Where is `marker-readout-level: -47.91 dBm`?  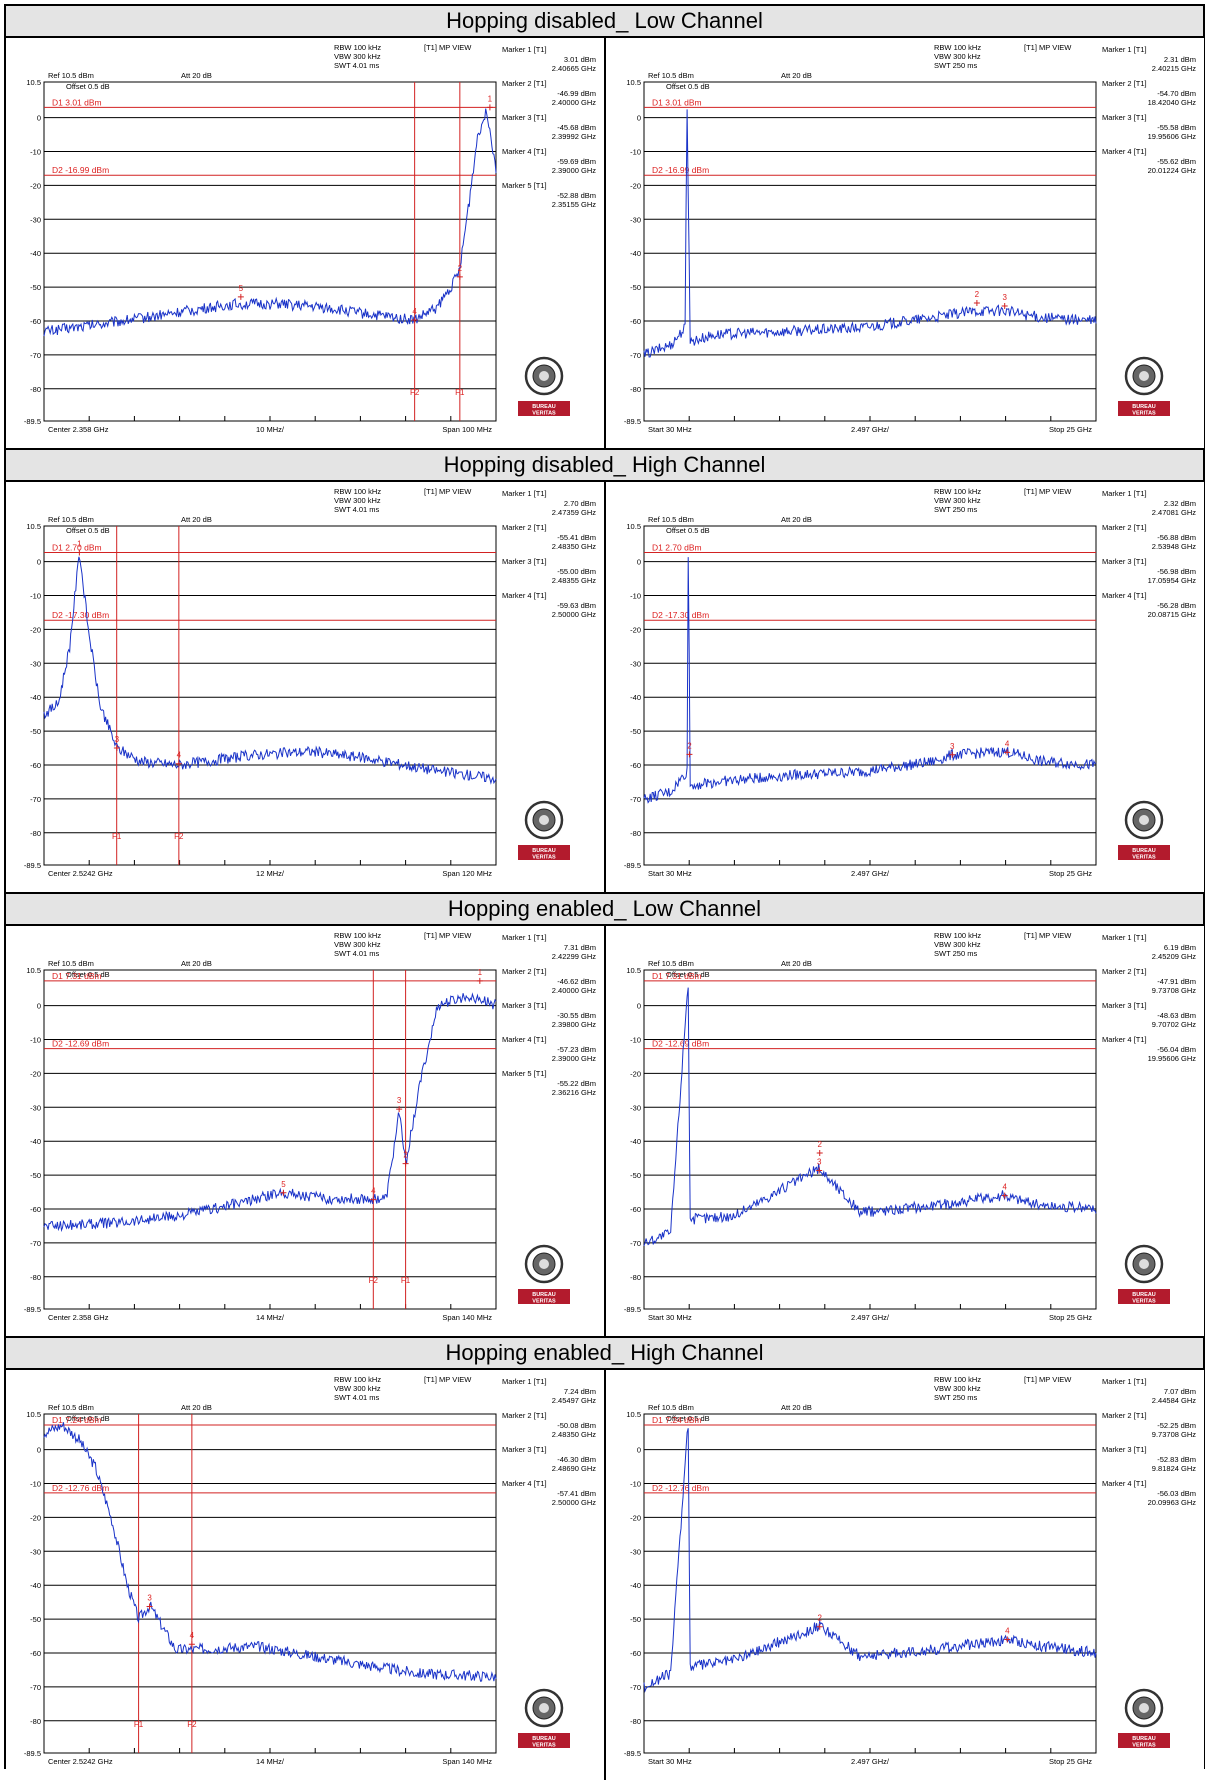 marker-readout-level: -47.91 dBm is located at coordinates (1176, 981).